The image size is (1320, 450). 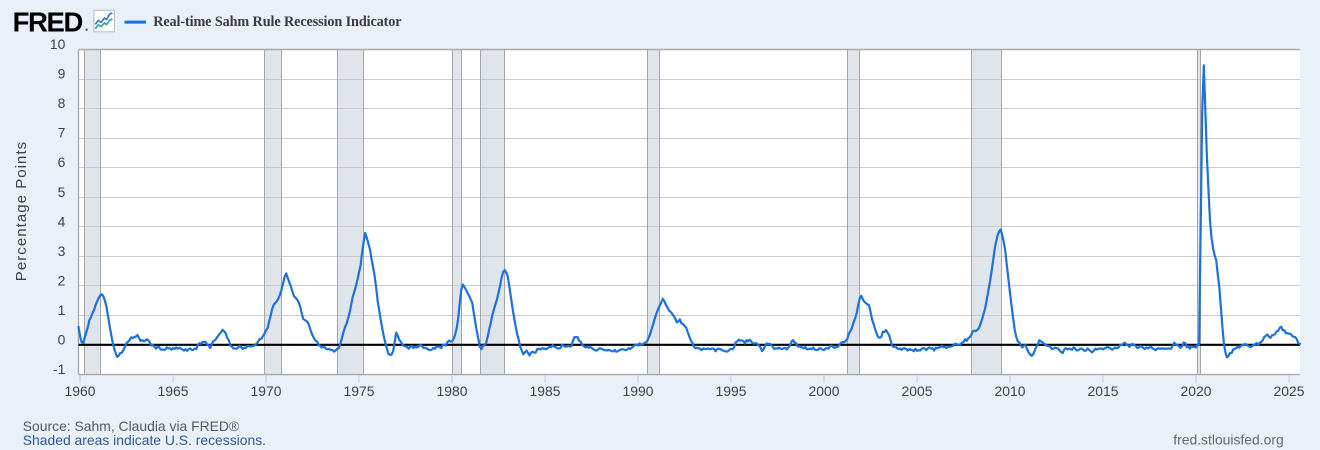 What do you see at coordinates (545, 391) in the screenshot?
I see `svg-text: 1985` at bounding box center [545, 391].